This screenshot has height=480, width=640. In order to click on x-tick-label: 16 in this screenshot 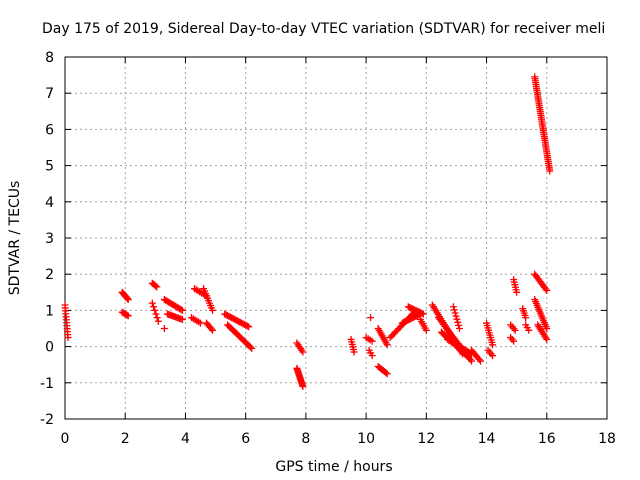, I will do `click(547, 439)`.